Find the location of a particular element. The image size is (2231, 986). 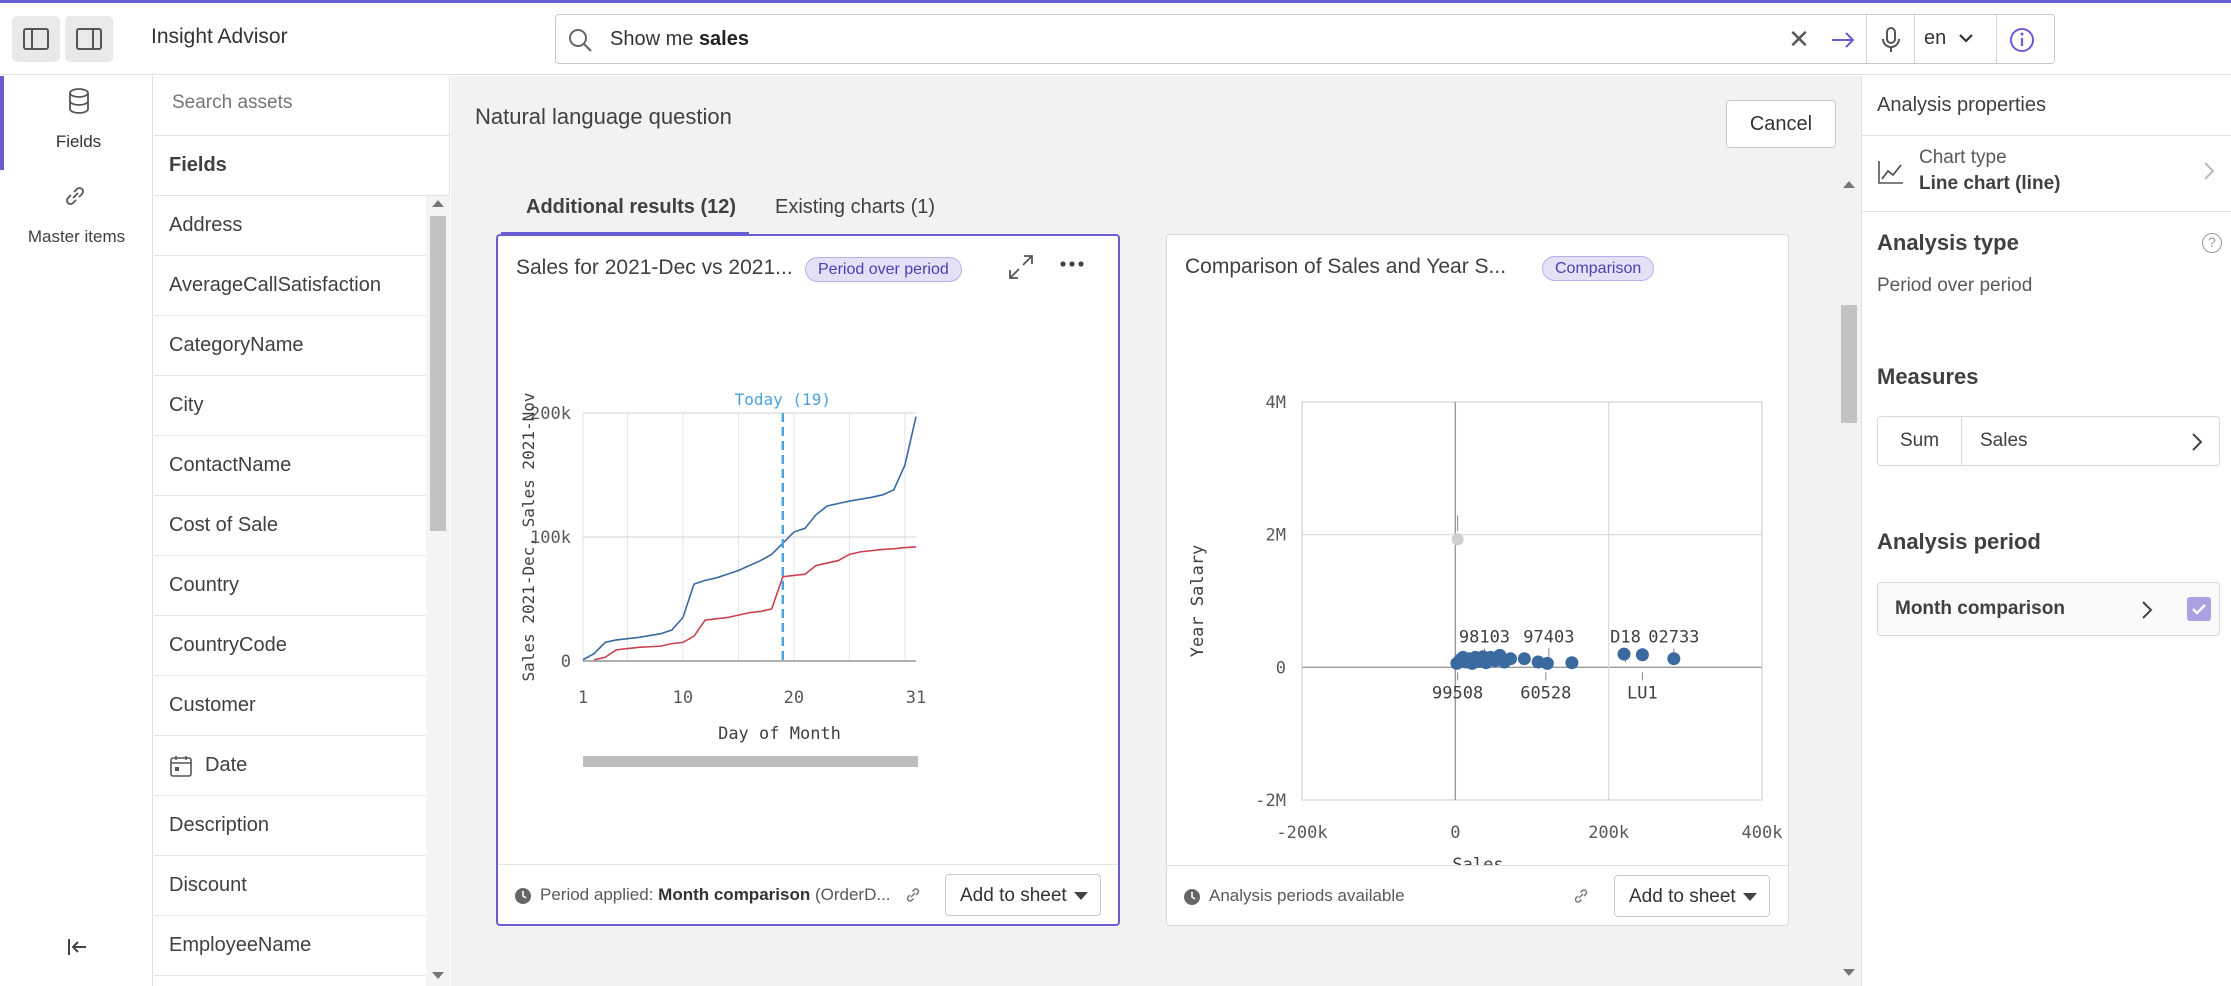

x-tick-label: 10 is located at coordinates (683, 698).